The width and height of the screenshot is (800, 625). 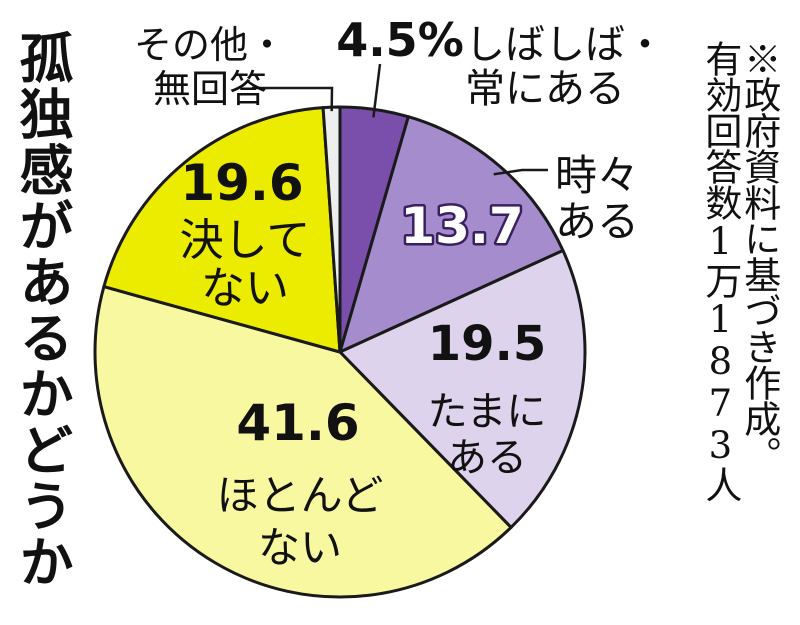 I want to click on slice-label-3: たまにある, so click(x=487, y=435).